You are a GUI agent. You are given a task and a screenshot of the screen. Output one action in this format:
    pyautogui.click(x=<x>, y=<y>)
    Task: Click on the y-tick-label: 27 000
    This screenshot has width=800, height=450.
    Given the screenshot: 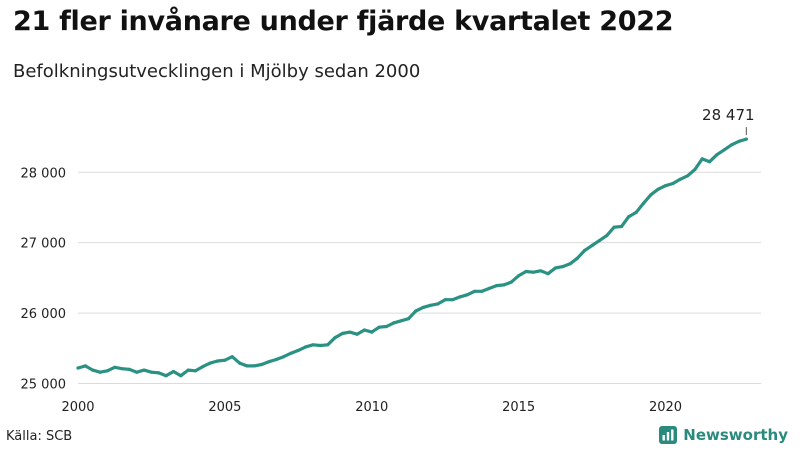 What is the action you would take?
    pyautogui.click(x=44, y=244)
    